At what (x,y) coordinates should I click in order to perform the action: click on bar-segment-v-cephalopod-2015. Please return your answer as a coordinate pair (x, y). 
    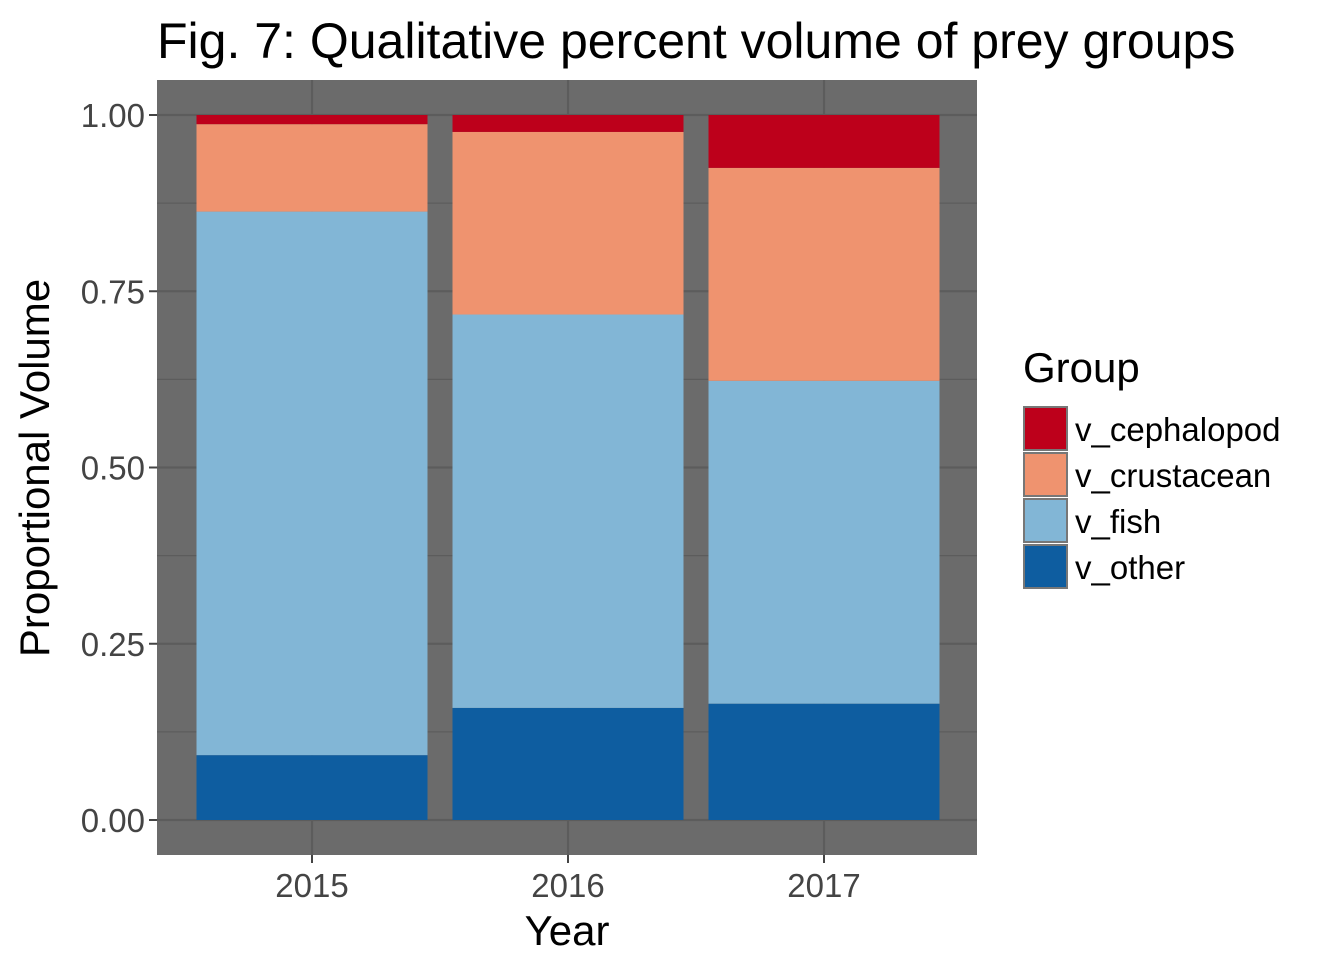
    Looking at the image, I should click on (312, 120).